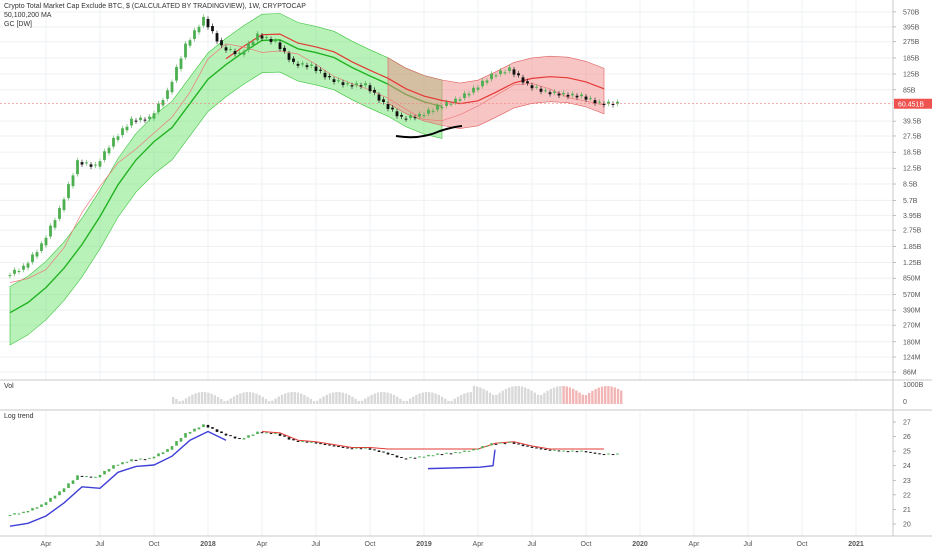 The width and height of the screenshot is (932, 555). Describe the element at coordinates (912, 247) in the screenshot. I see `y-tick-label: 1.85B` at that location.